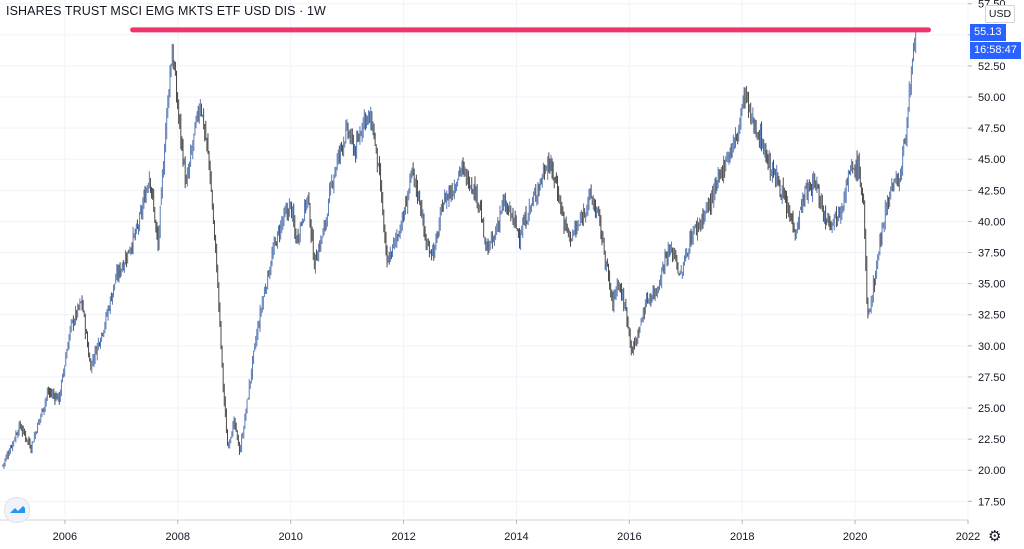  I want to click on price-tick-label: 42.50, so click(992, 191).